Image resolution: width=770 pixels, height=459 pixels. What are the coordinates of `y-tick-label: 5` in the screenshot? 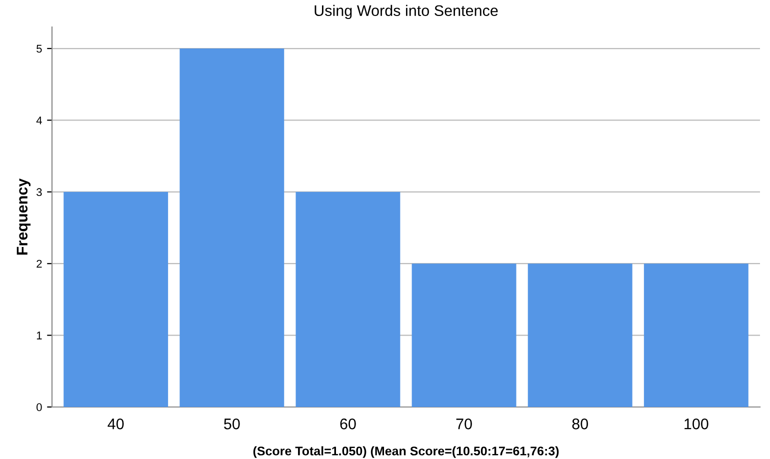 It's located at (39, 48).